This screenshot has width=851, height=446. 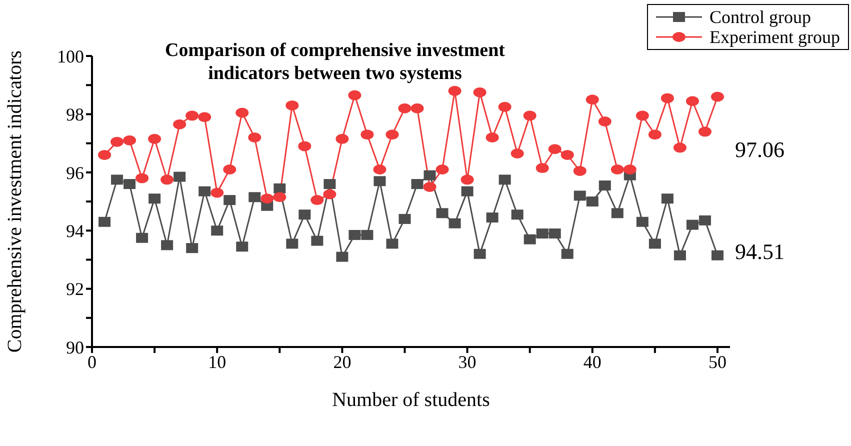 What do you see at coordinates (342, 362) in the screenshot?
I see `x-tick-label: 20` at bounding box center [342, 362].